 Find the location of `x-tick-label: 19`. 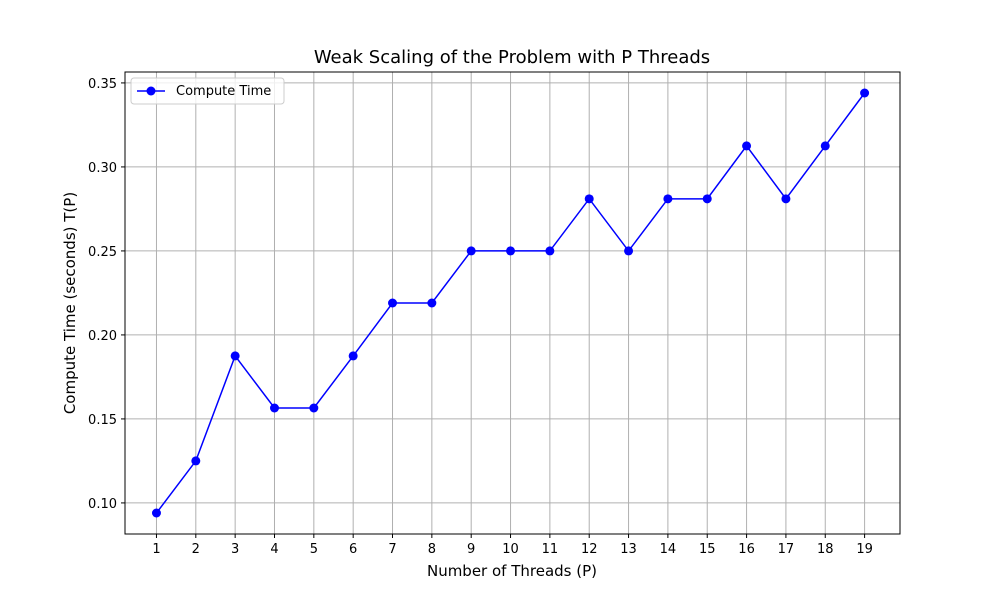

x-tick-label: 19 is located at coordinates (864, 549).